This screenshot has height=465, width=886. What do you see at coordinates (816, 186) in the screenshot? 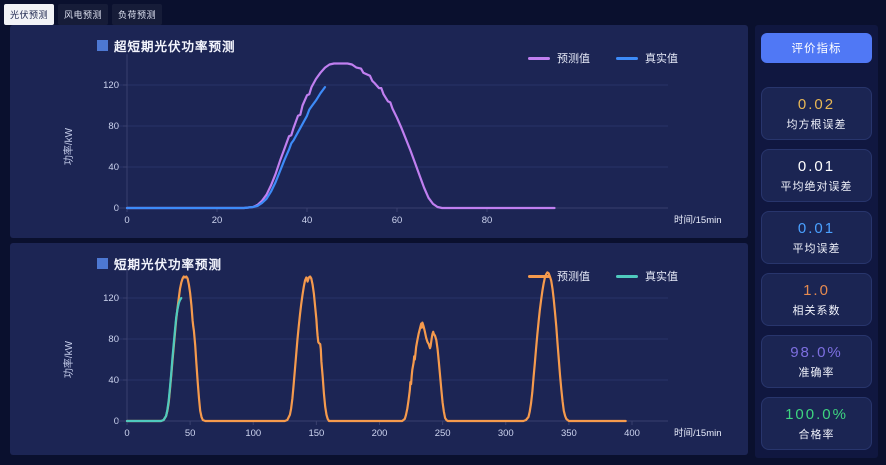
I see `metric-label: 平均绝对误差` at bounding box center [816, 186].